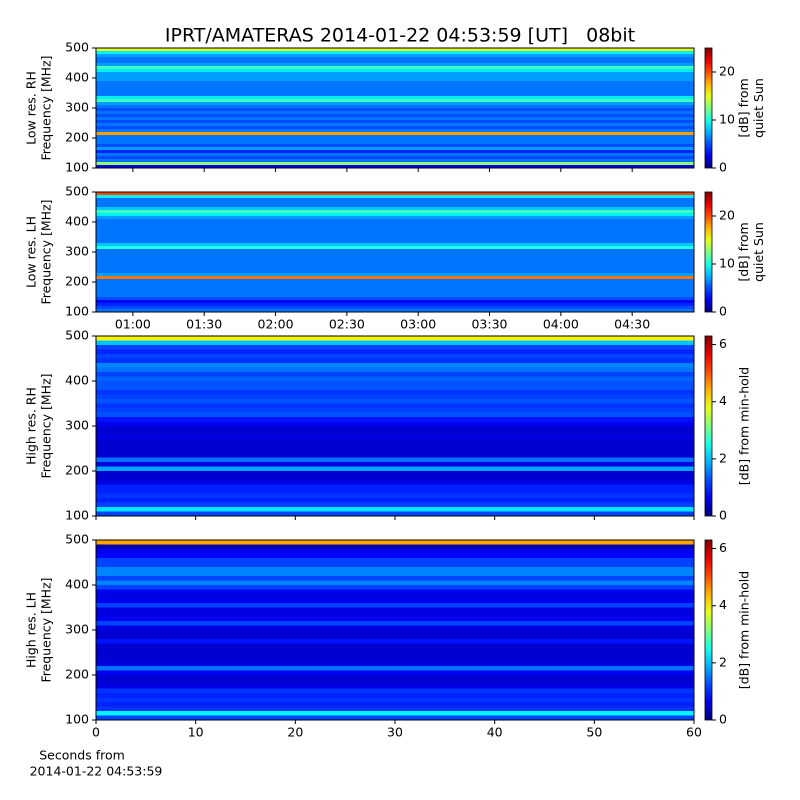 The height and width of the screenshot is (800, 800). What do you see at coordinates (31, 426) in the screenshot?
I see `y-axis-label: High res. RH` at bounding box center [31, 426].